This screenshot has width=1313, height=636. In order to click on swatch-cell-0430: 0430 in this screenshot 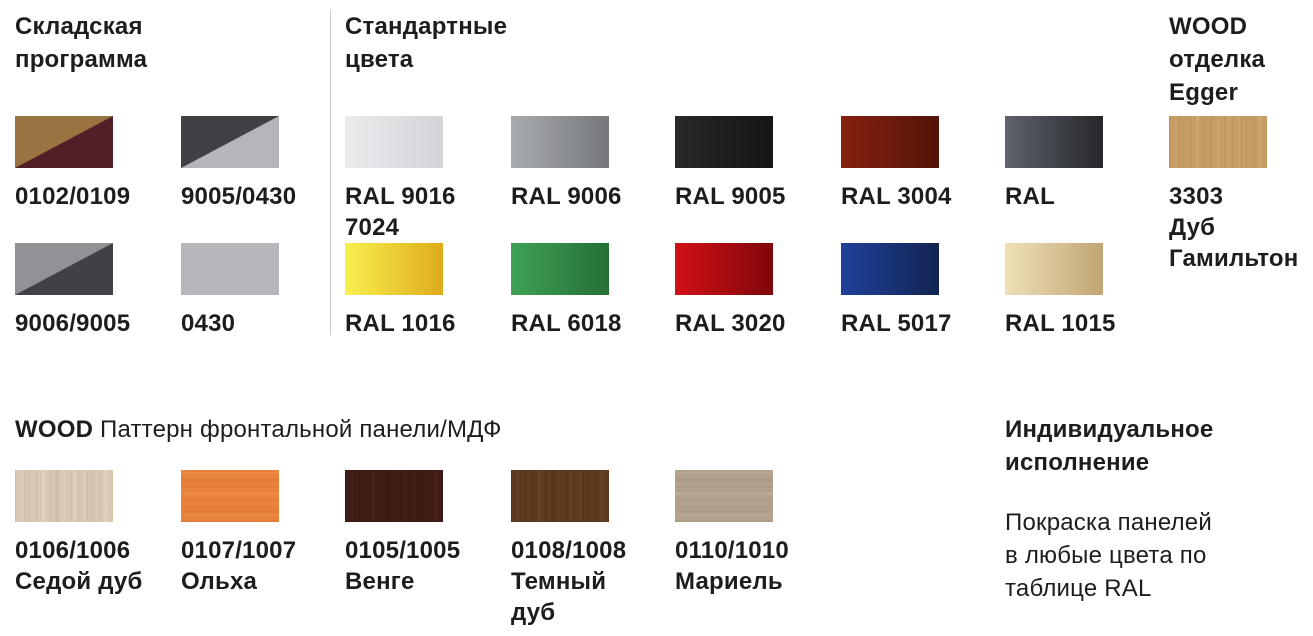, I will do `click(261, 291)`.